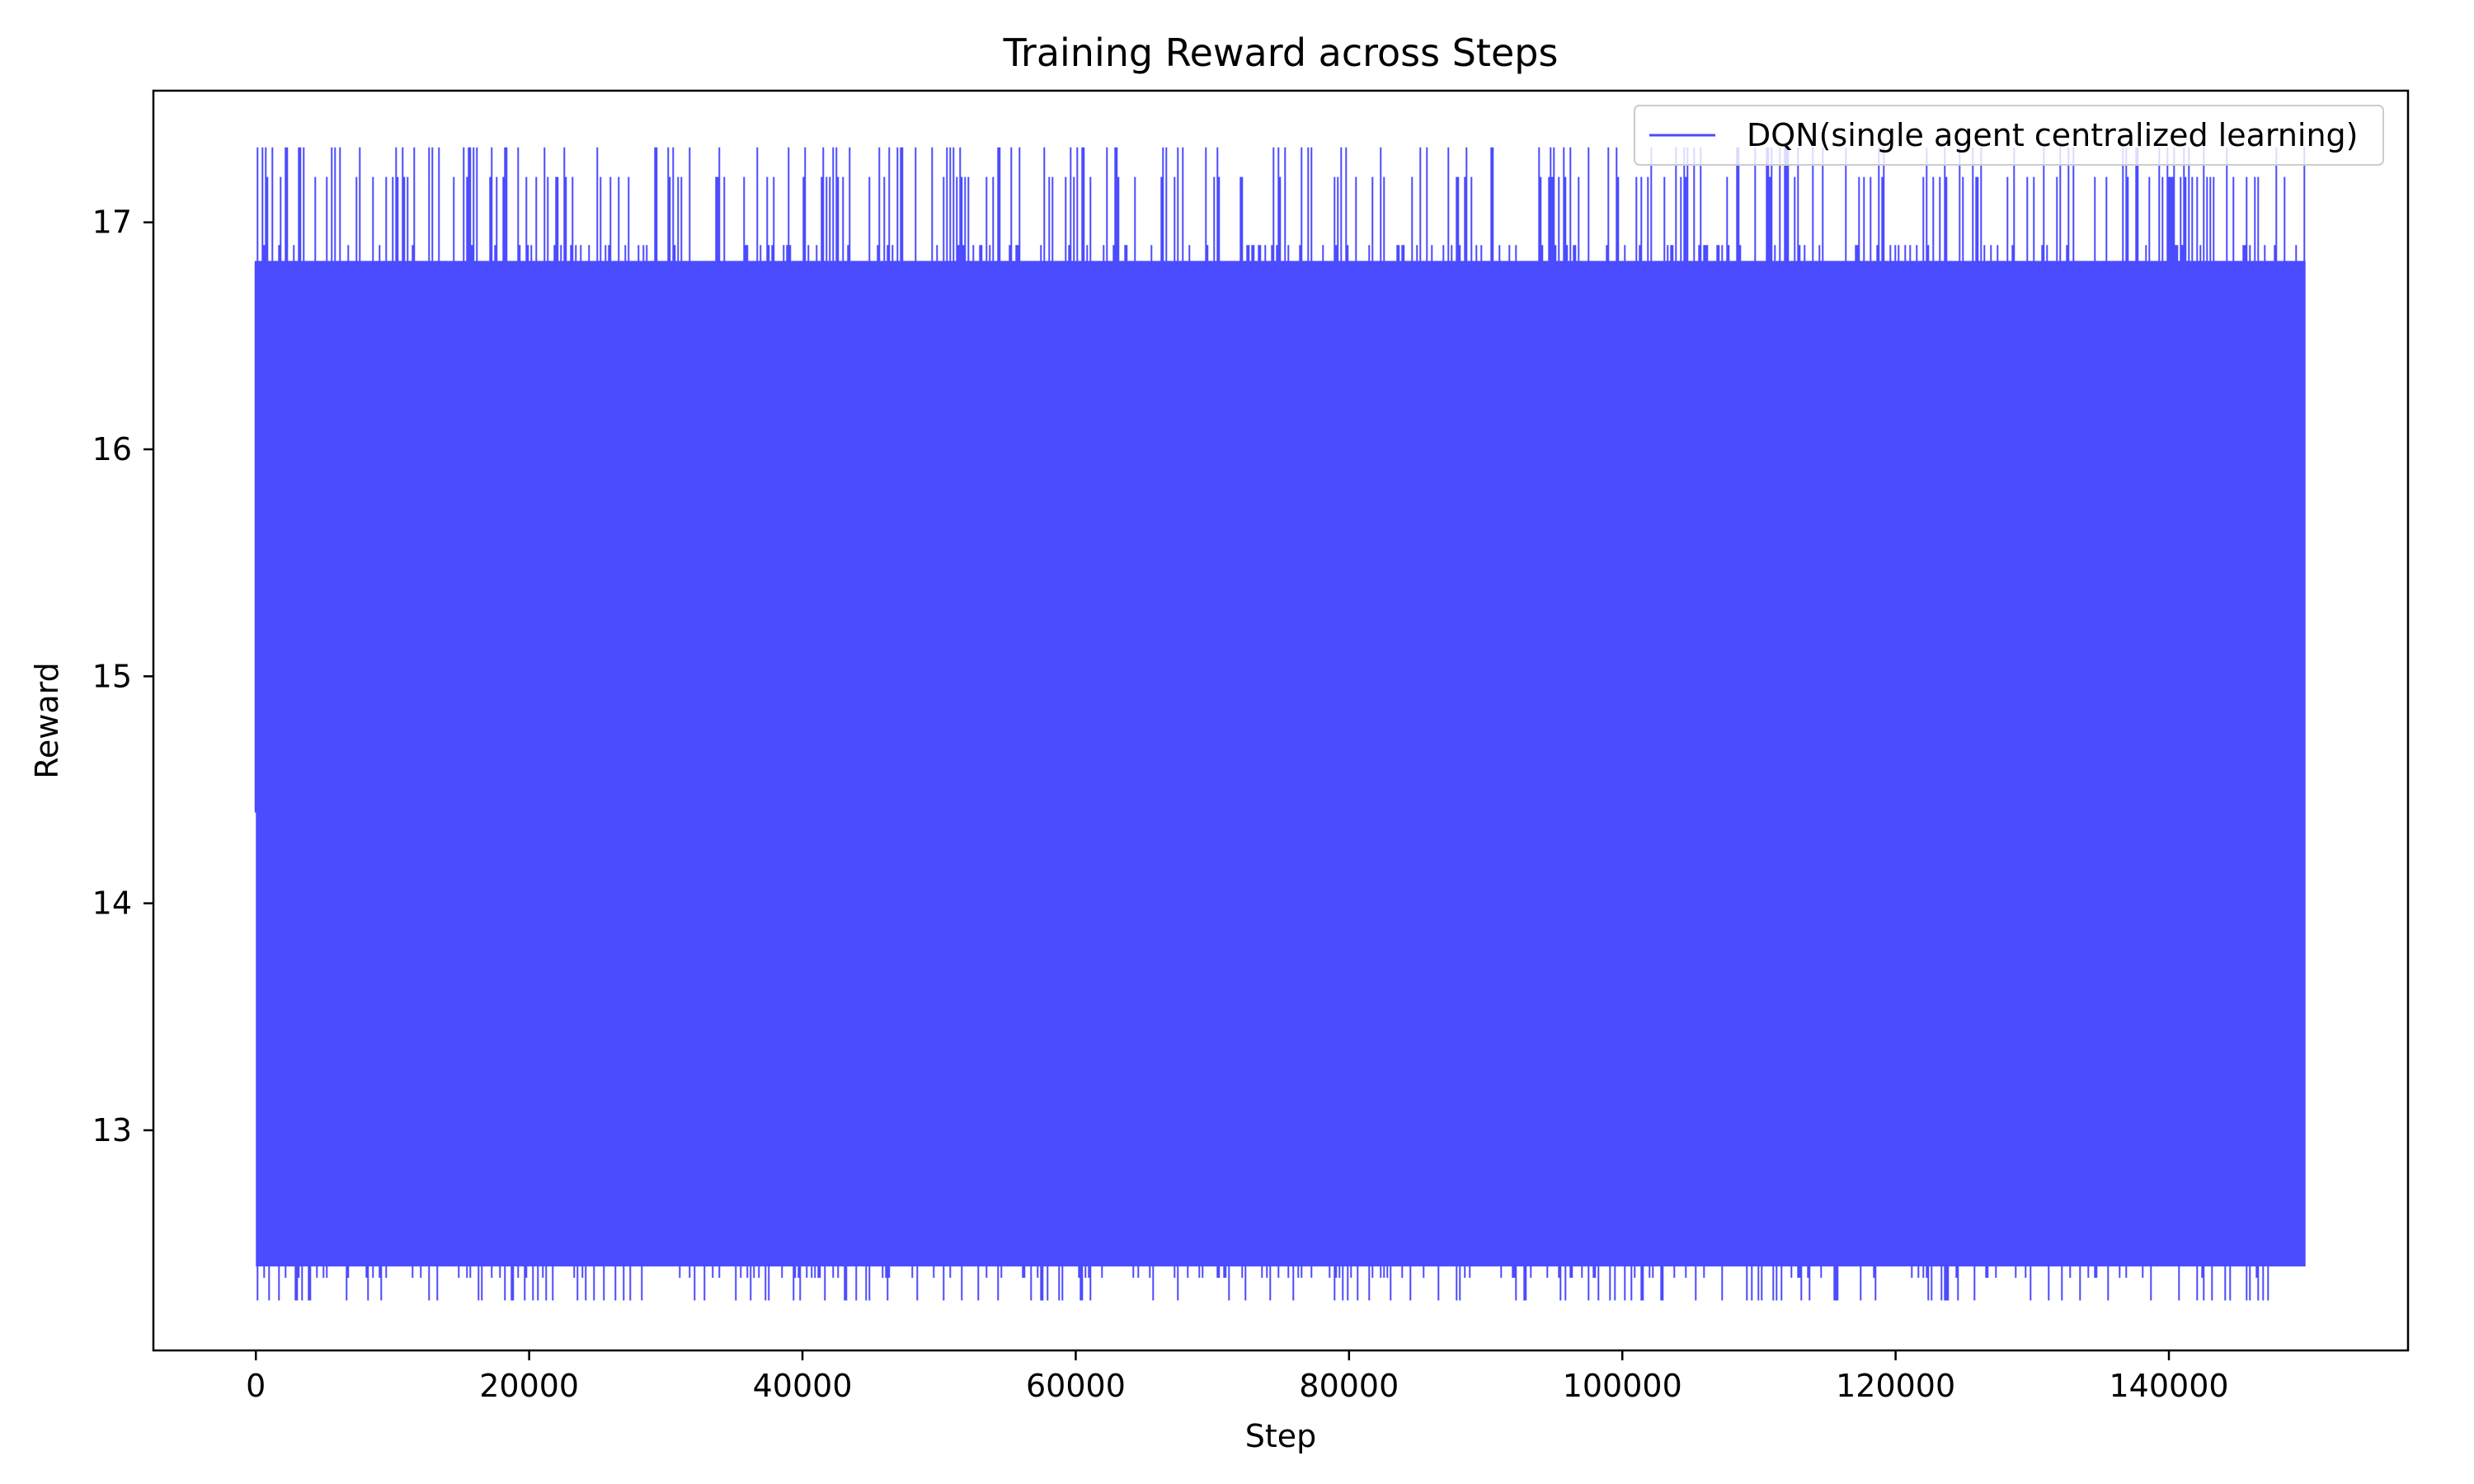 Image resolution: width=2474 pixels, height=1484 pixels. I want to click on y-tick-label: 14, so click(112, 904).